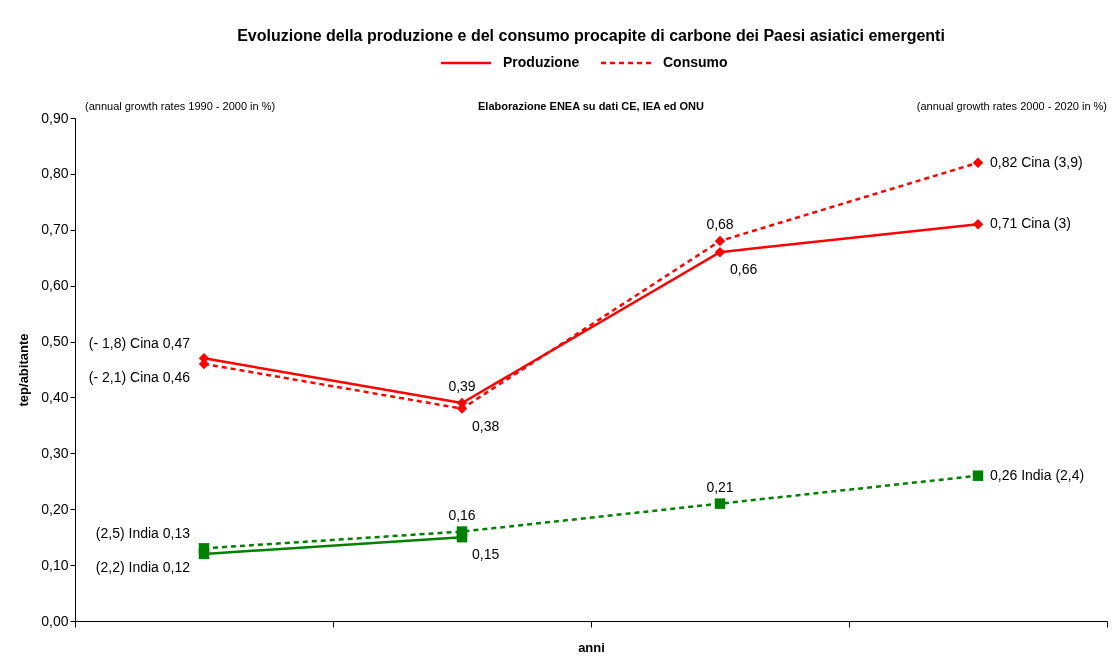  Describe the element at coordinates (720, 486) in the screenshot. I see `data-label: 0,21` at that location.